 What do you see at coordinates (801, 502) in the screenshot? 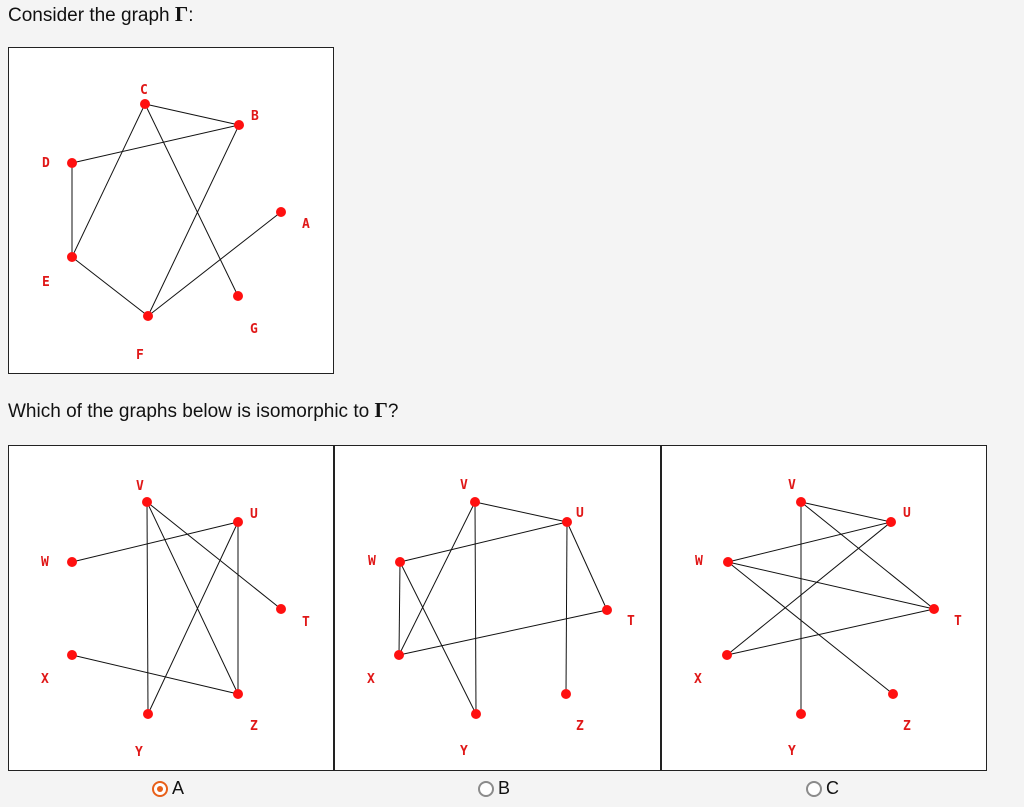
I see `option-c-node-v` at bounding box center [801, 502].